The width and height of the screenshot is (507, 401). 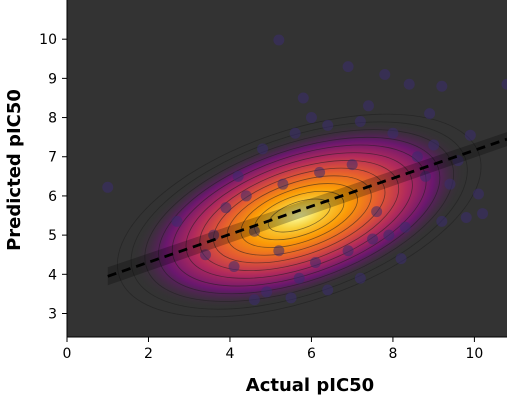 I want to click on x-tick-label: 6, so click(x=311, y=354).